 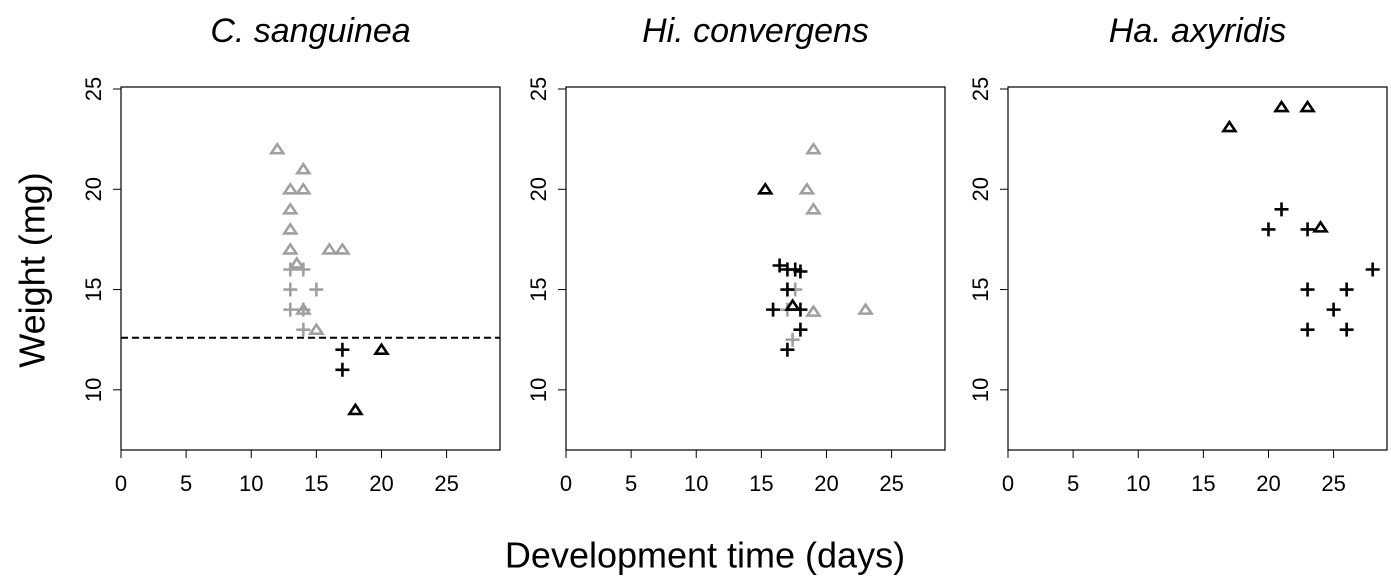 I want to click on panel-title: Ha. axyridis, so click(x=1198, y=31).